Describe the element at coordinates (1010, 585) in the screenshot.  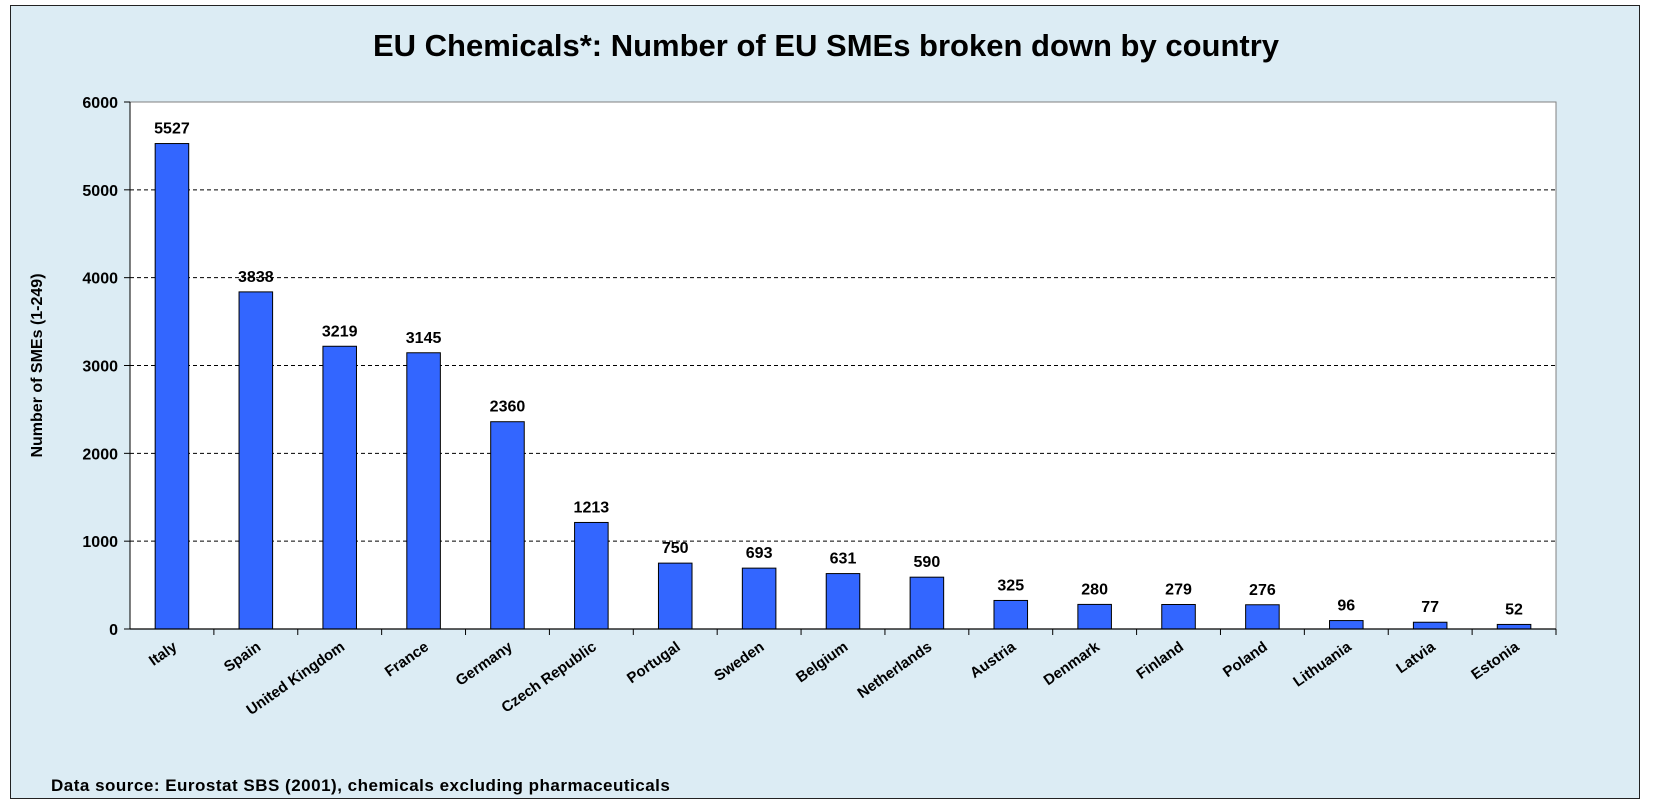
I see `data-label: 325` at that location.